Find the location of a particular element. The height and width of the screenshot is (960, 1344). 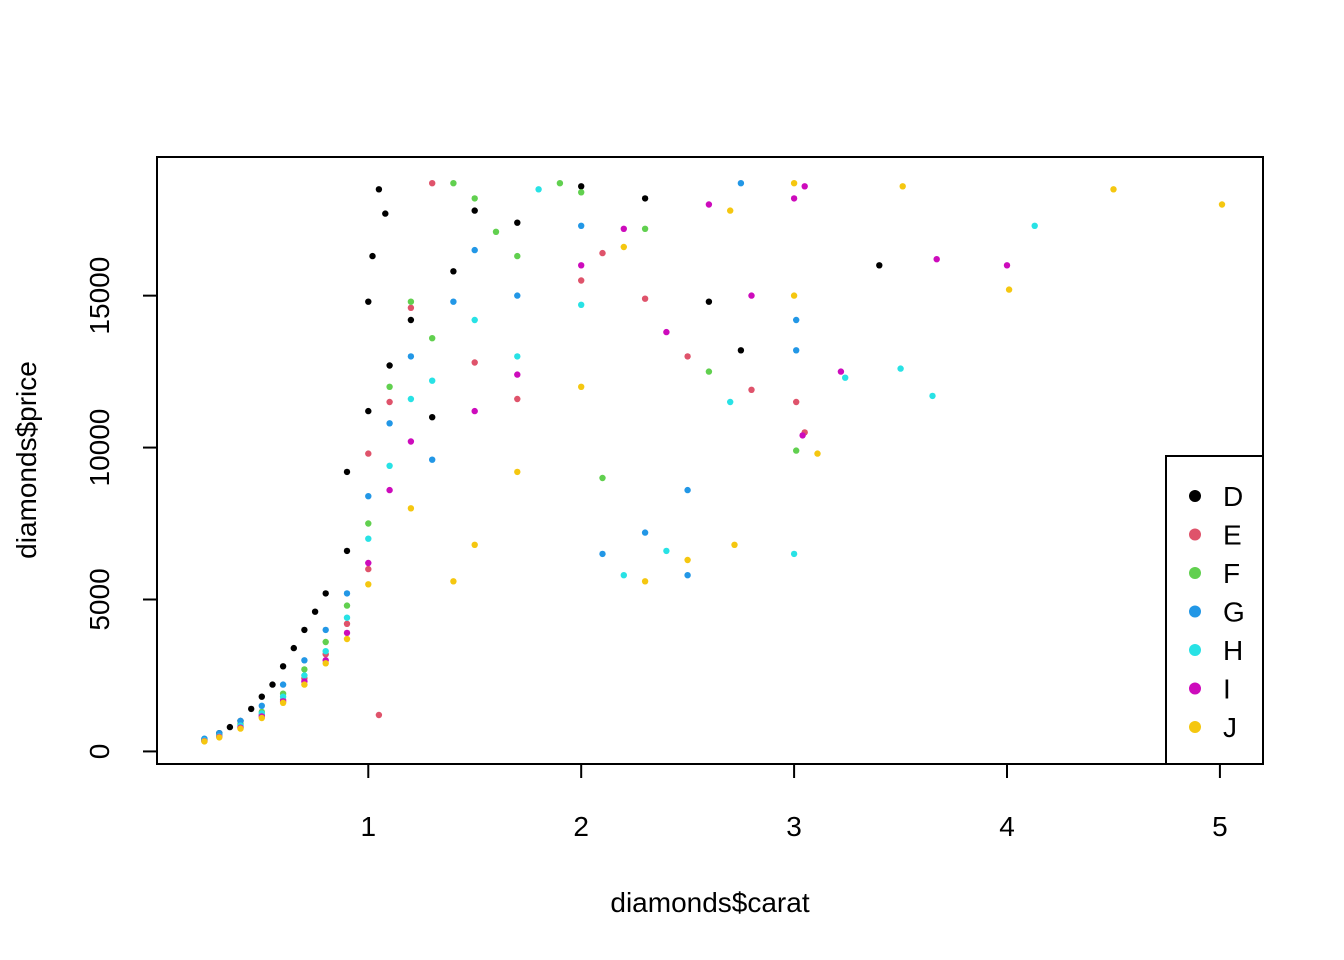

legend-item-D: D is located at coordinates (1216, 496).